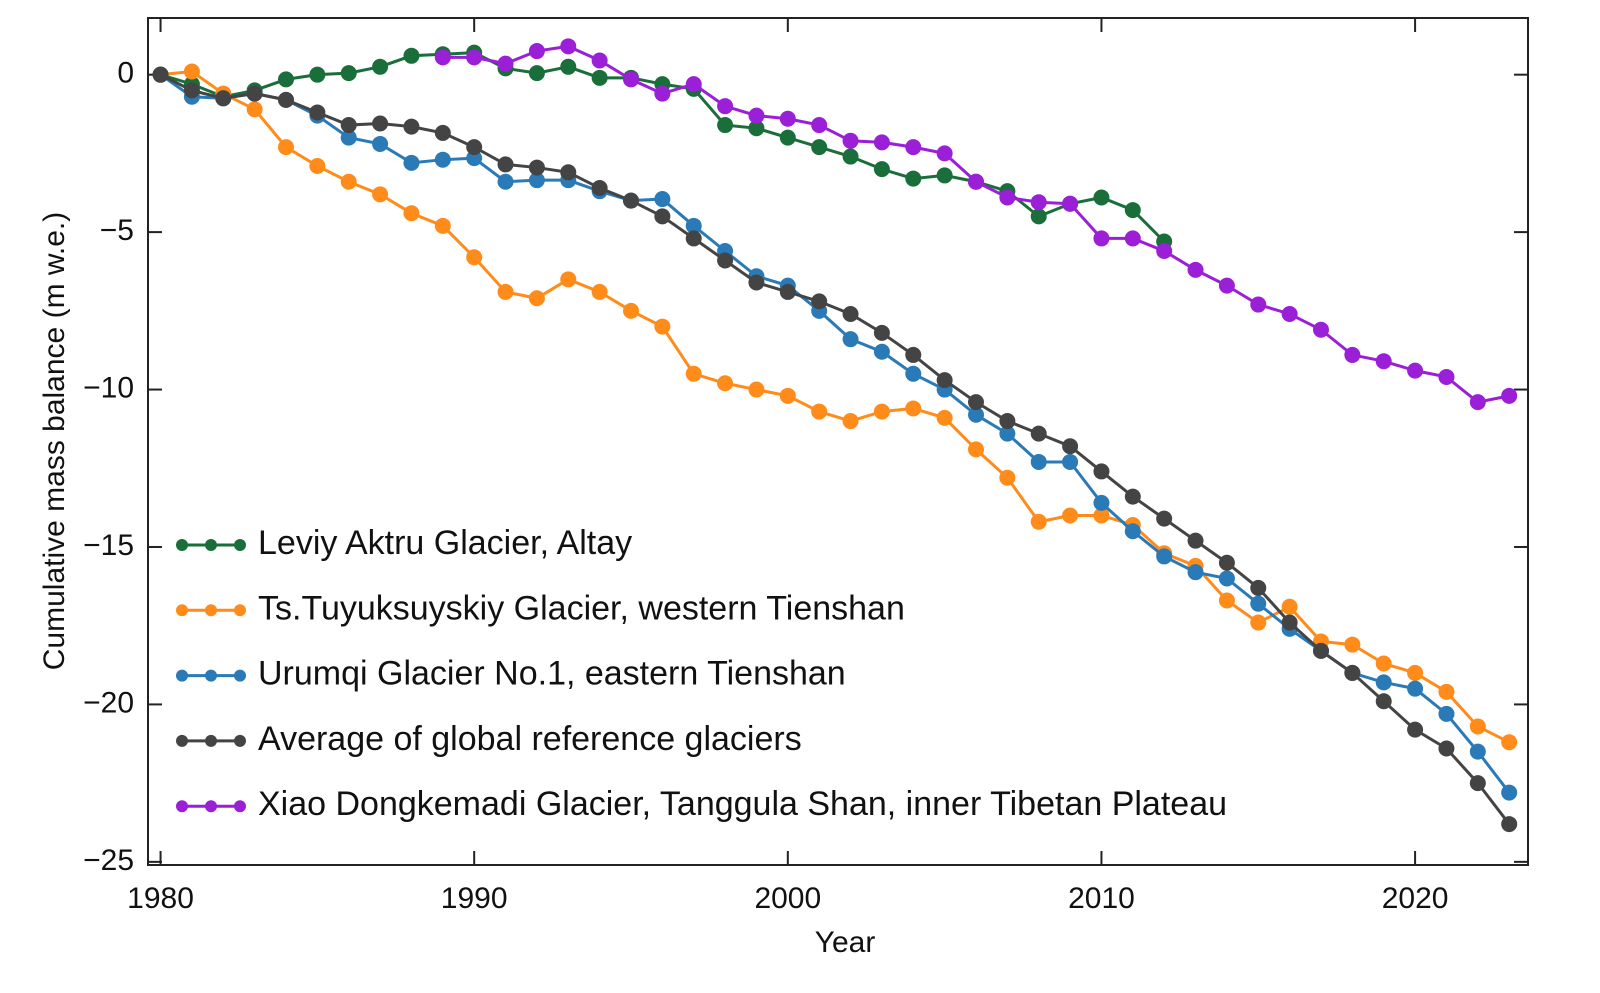  What do you see at coordinates (787, 898) in the screenshot?
I see `x-tick-label: 2000` at bounding box center [787, 898].